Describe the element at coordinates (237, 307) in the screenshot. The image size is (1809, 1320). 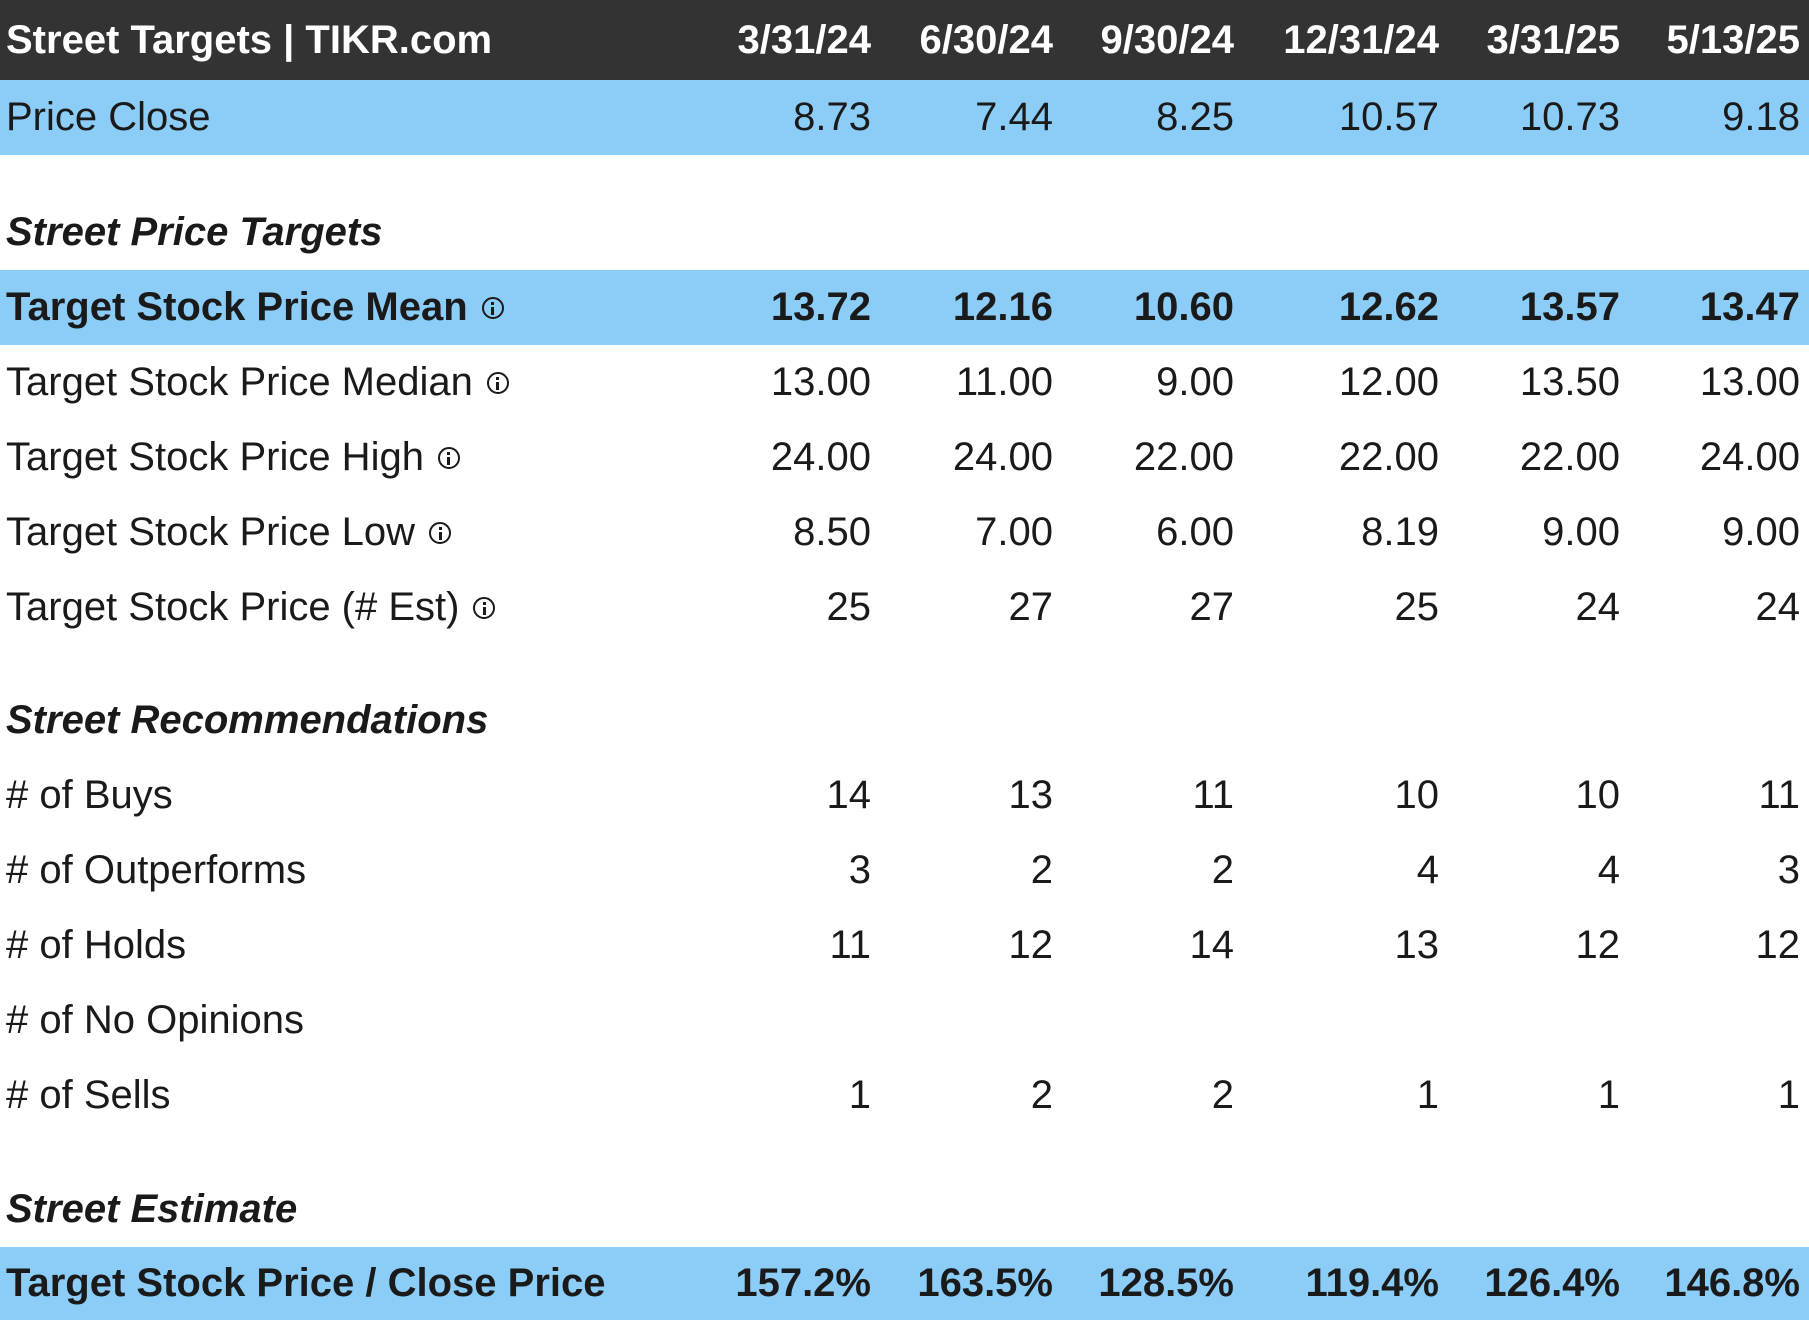
I see `row-label-text: Target Stock Price Mean` at that location.